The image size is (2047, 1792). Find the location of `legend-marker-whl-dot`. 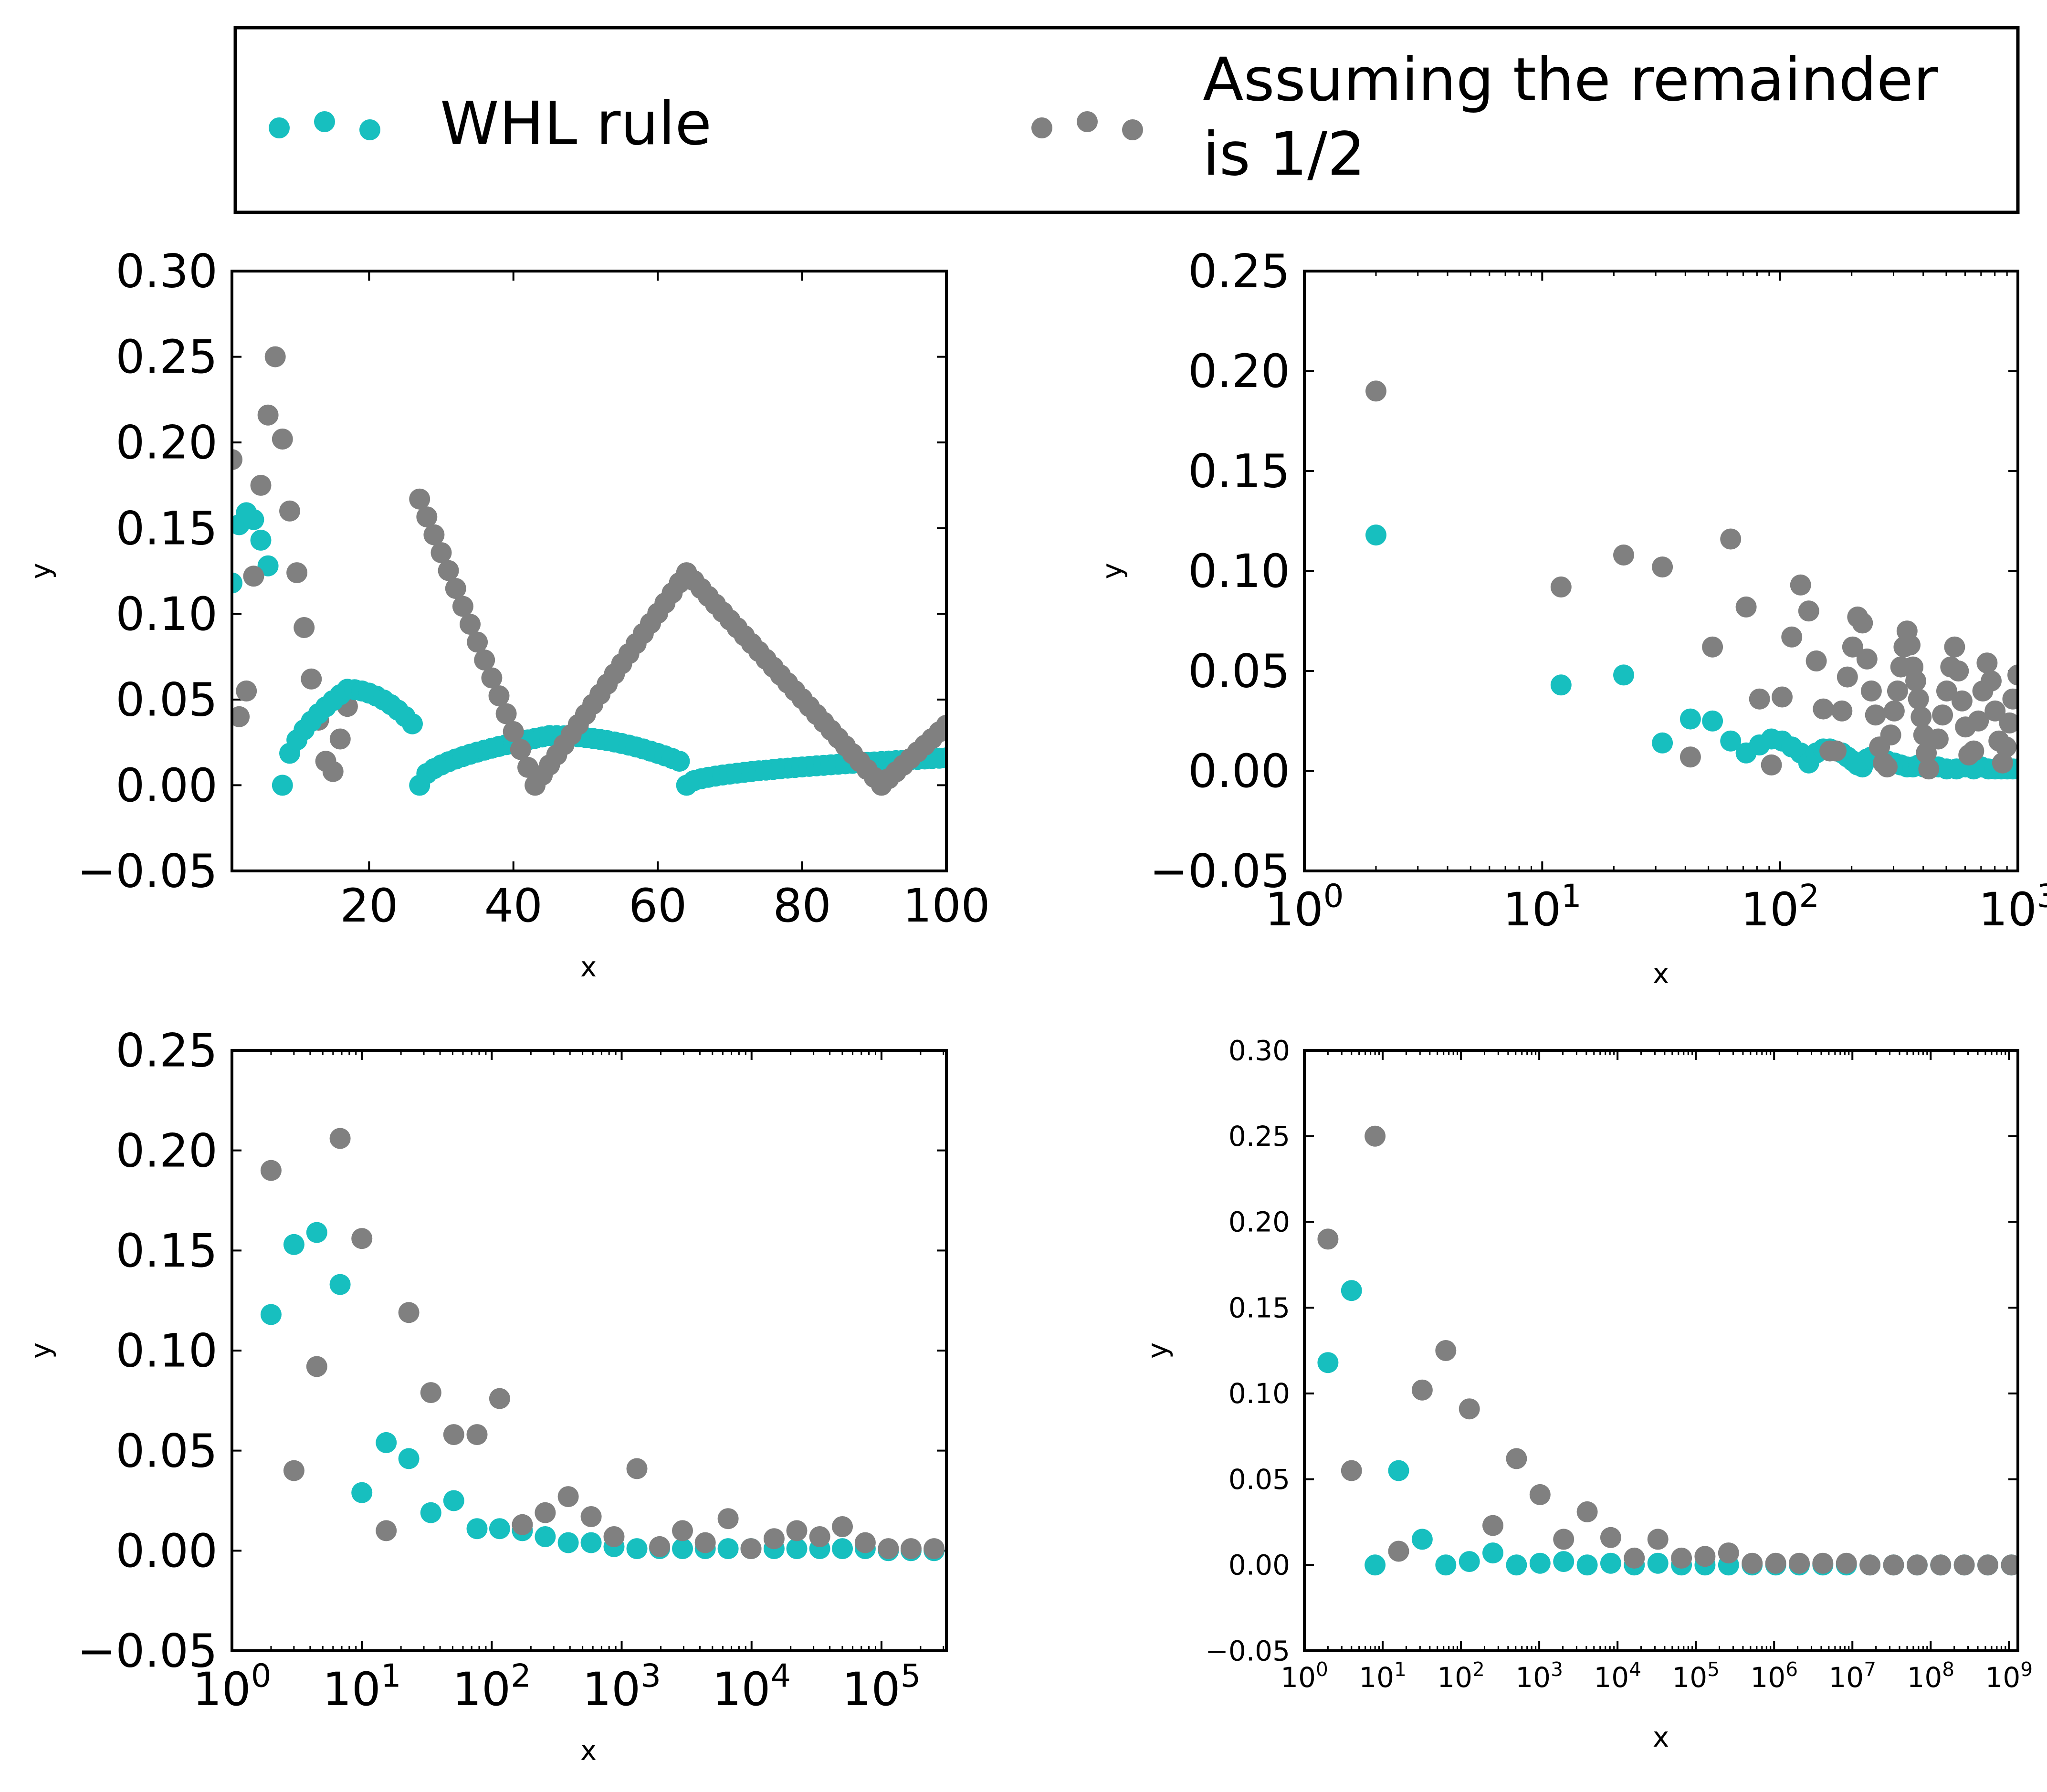

legend-marker-whl-dot is located at coordinates (324, 121).